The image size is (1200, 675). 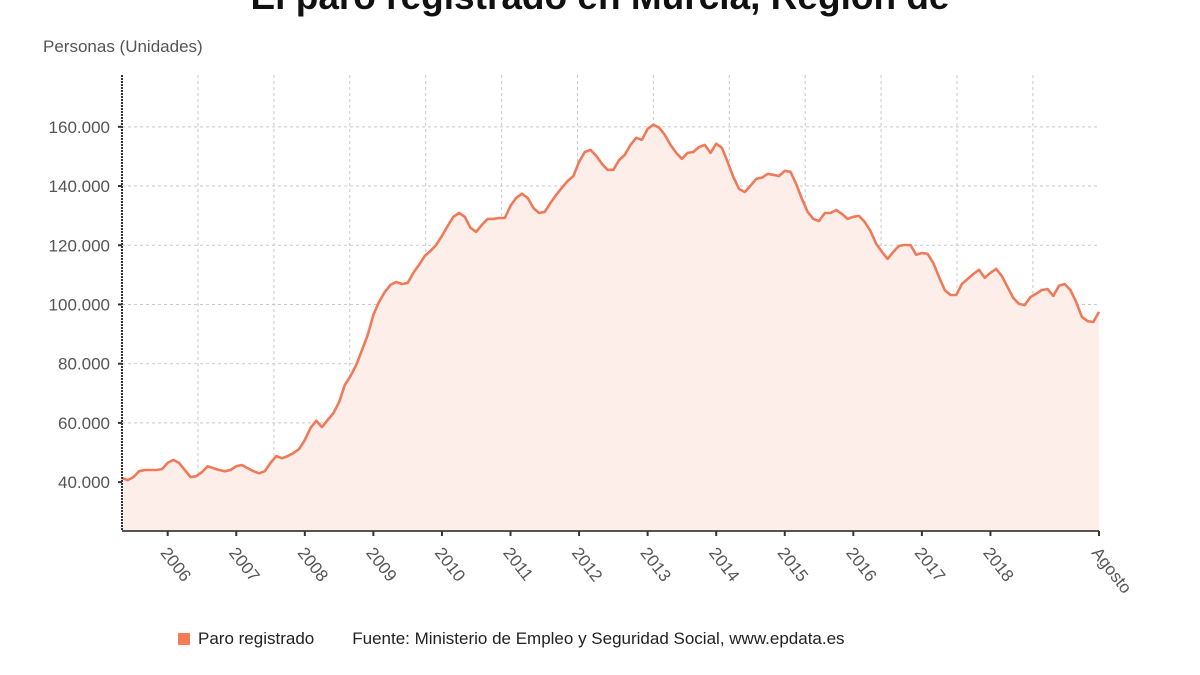 I want to click on x-tick-label: 2017, so click(x=930, y=565).